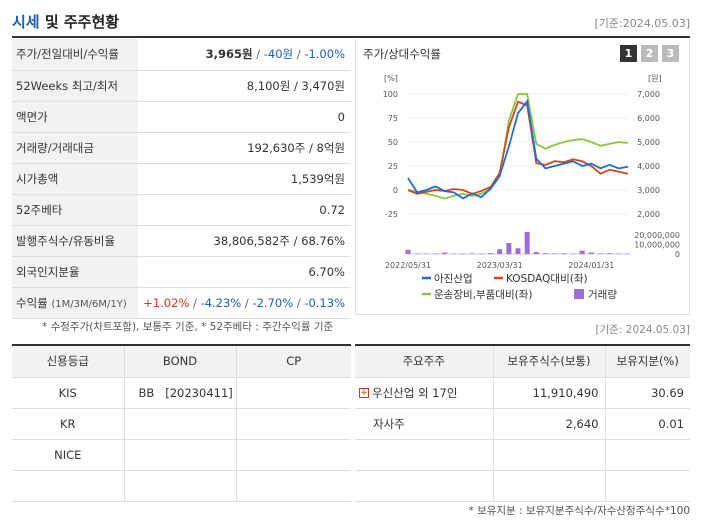  I want to click on table-header-row: 주요주주 보유주식수(보통) 보유지분(%), so click(522, 361).